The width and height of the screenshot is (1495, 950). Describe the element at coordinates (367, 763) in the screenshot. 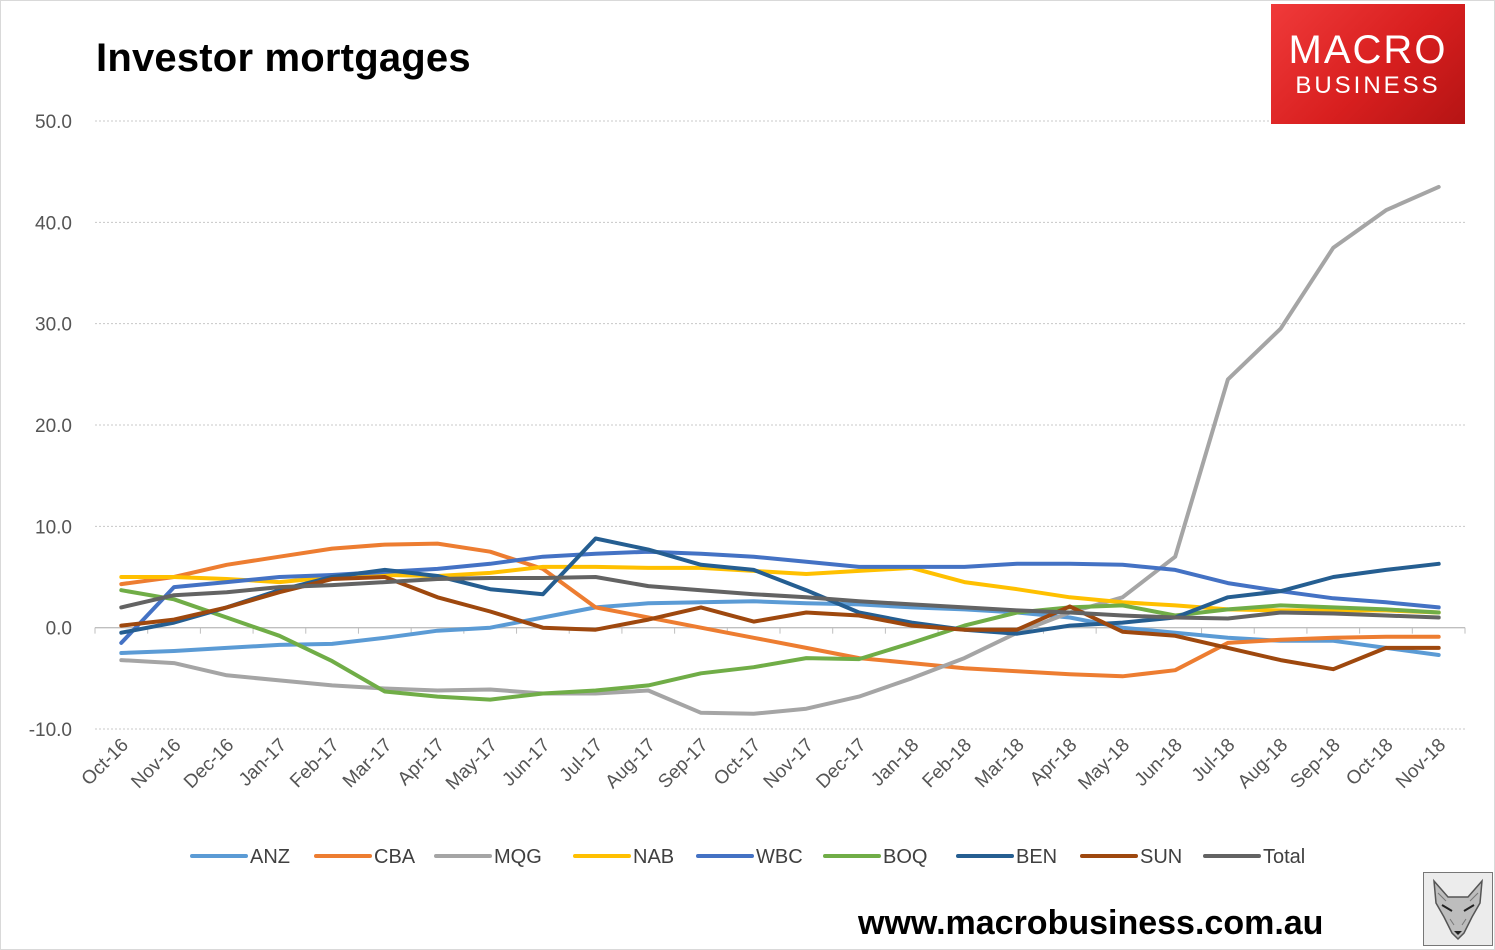

I see `x-tick-label: Mar-17` at that location.